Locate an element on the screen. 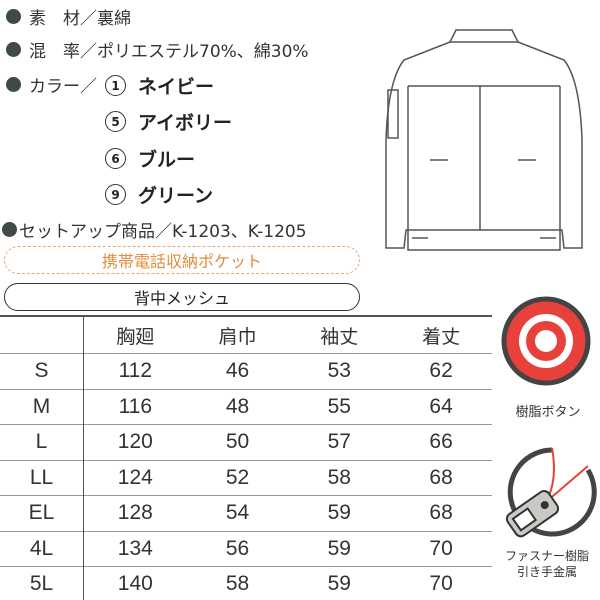 This screenshot has height=600, width=600. spec-color: カラー／ is located at coordinates (51, 84).